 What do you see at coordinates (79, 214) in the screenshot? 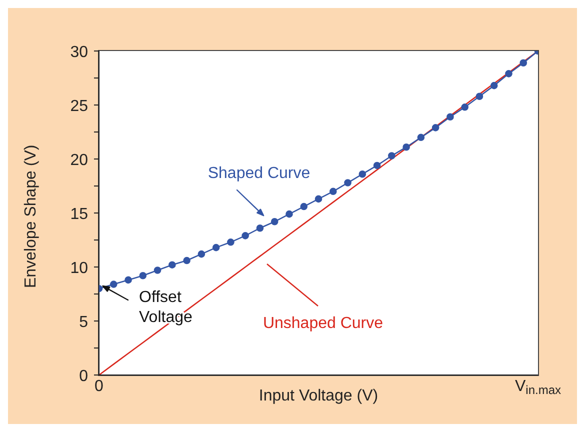
I see `y-tick-label: 15` at bounding box center [79, 214].